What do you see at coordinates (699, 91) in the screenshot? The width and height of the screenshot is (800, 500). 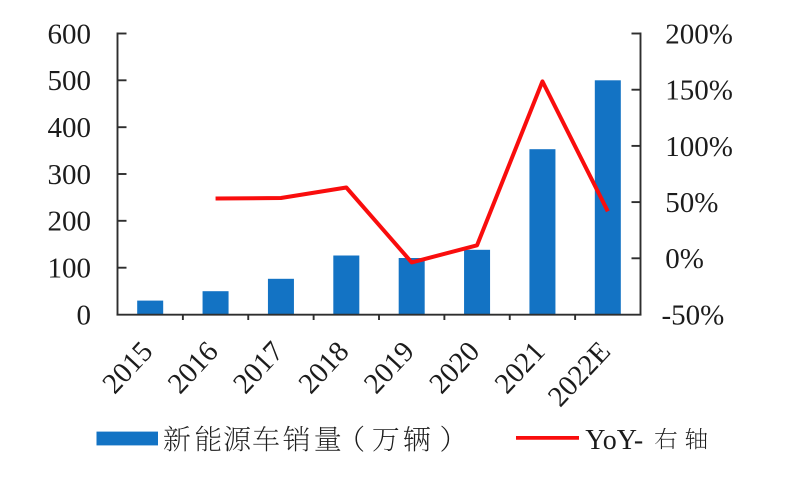 I see `svg-text: 150%` at bounding box center [699, 91].